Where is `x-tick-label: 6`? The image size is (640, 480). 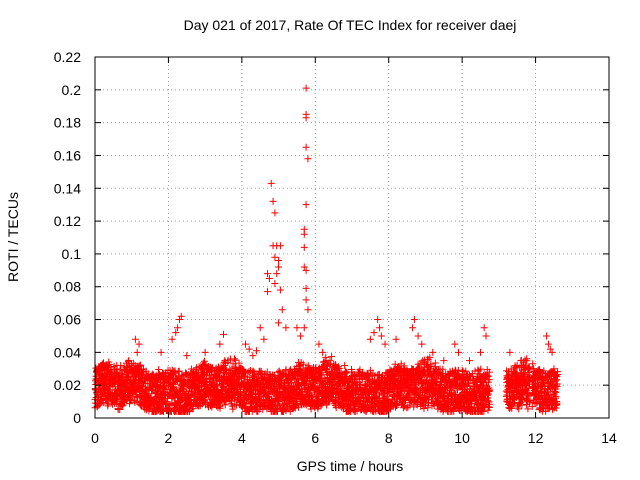 x-tick-label: 6 is located at coordinates (315, 438).